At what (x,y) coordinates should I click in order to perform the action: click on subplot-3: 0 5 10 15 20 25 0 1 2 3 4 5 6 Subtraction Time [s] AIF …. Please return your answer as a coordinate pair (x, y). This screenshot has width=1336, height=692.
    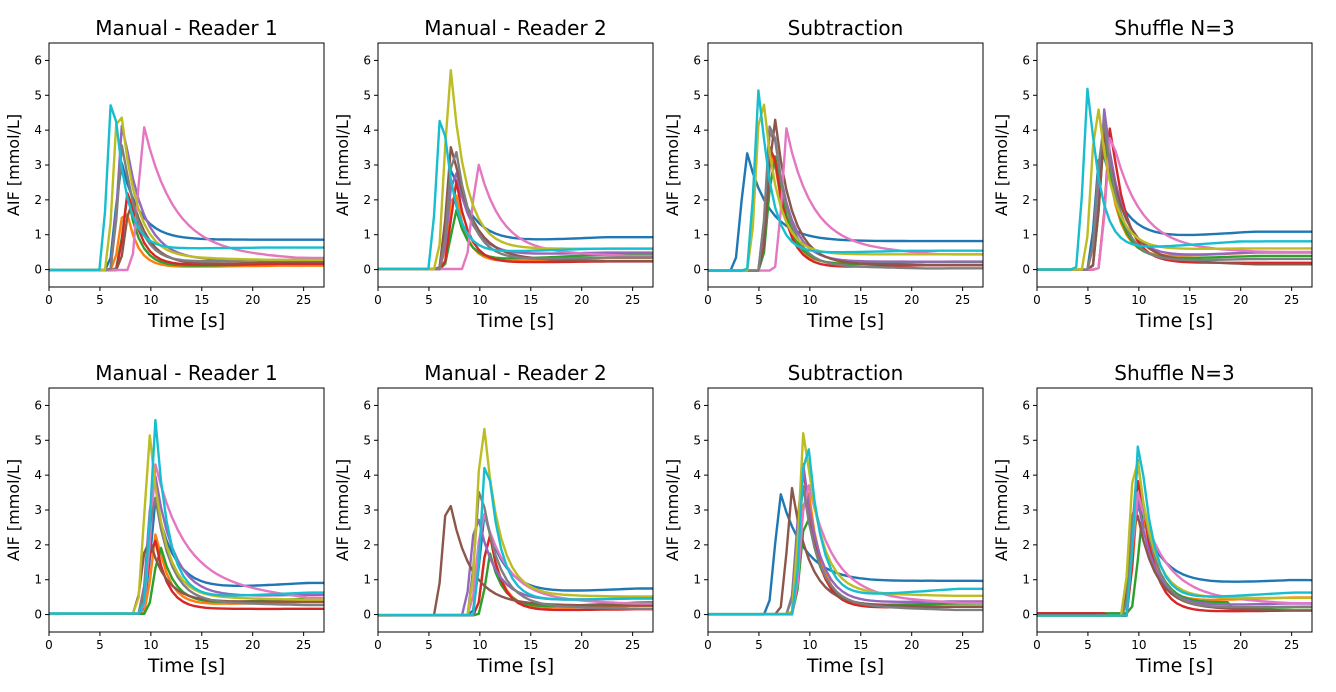
    Looking at the image, I should click on (823, 174).